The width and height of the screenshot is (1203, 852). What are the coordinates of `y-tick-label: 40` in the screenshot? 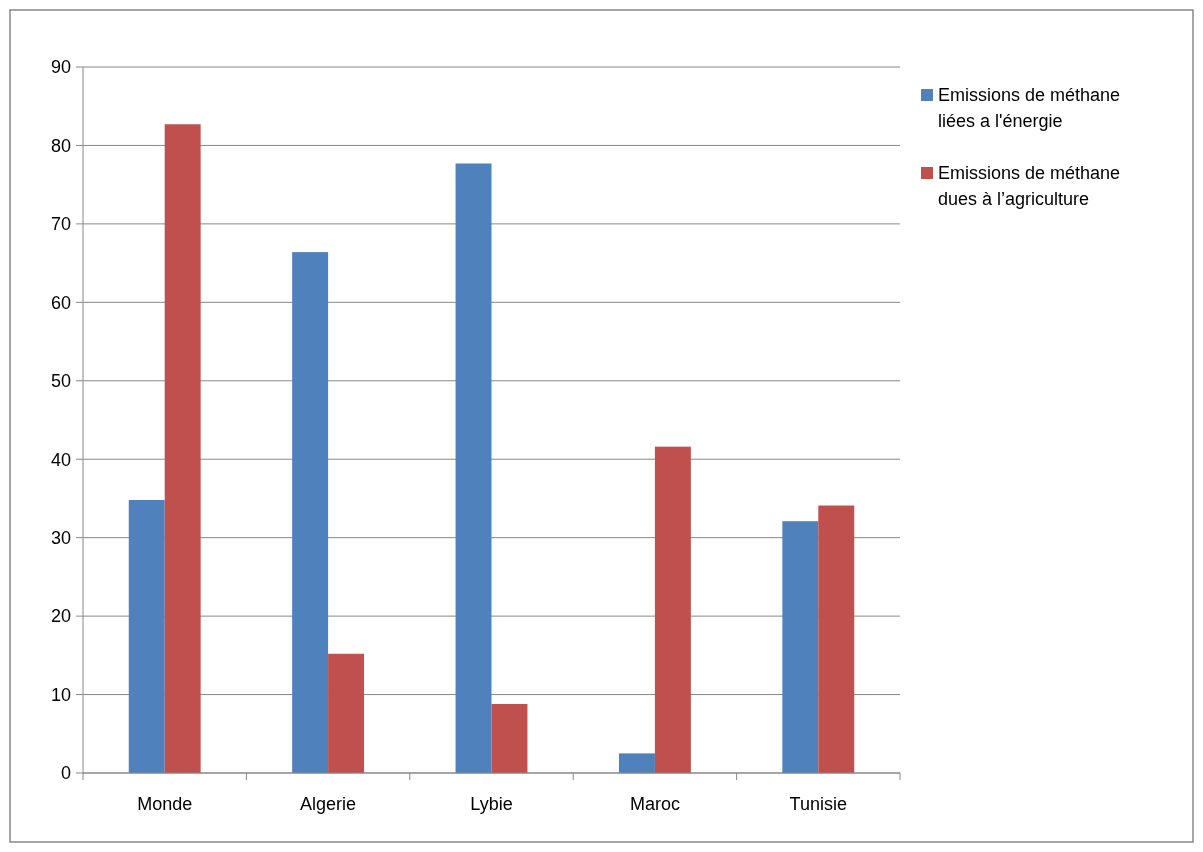 It's located at (60, 459).